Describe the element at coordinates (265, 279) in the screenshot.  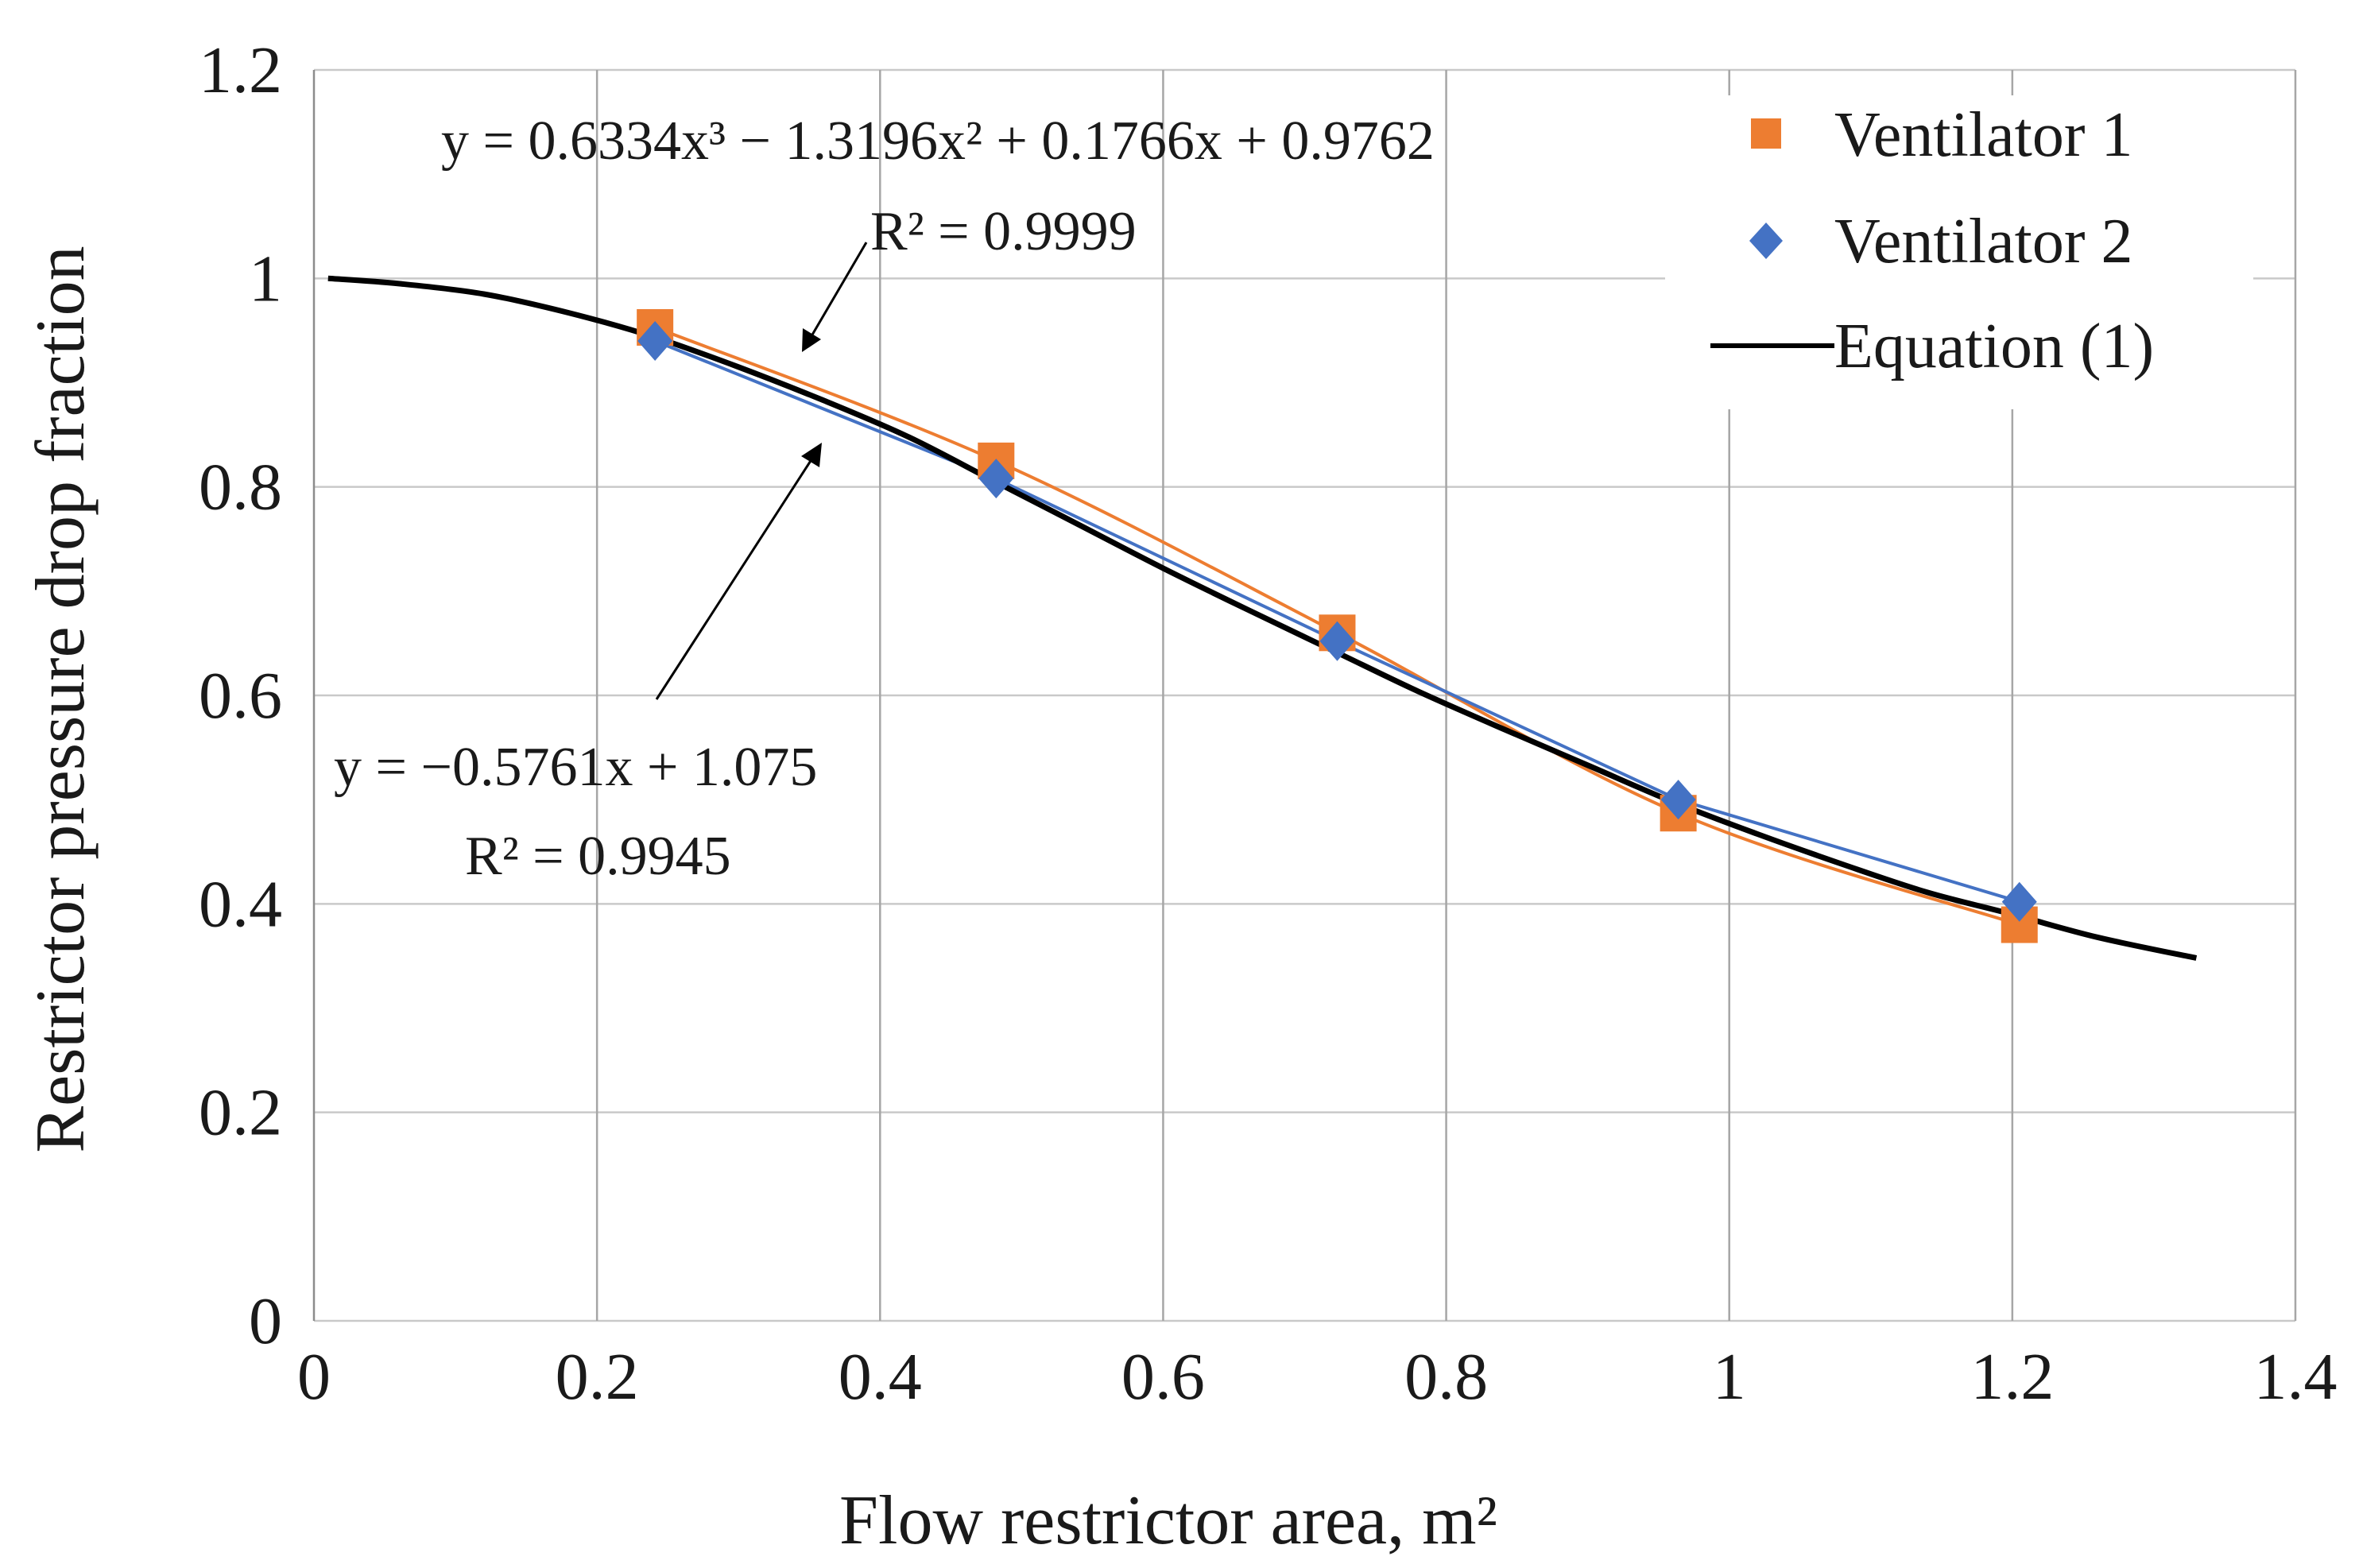
I see `y-tick-label: 1` at that location.